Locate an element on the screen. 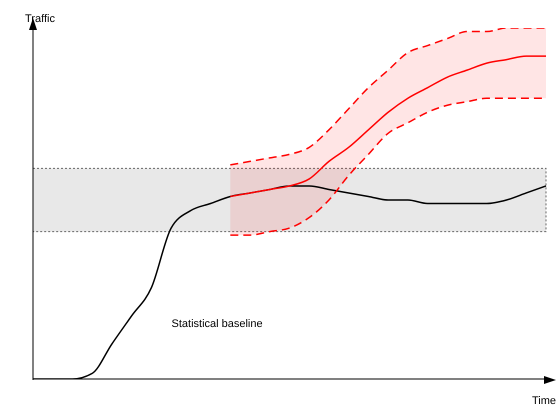 This screenshot has width=558, height=410. y-axis-title: Traffic is located at coordinates (40, 19).